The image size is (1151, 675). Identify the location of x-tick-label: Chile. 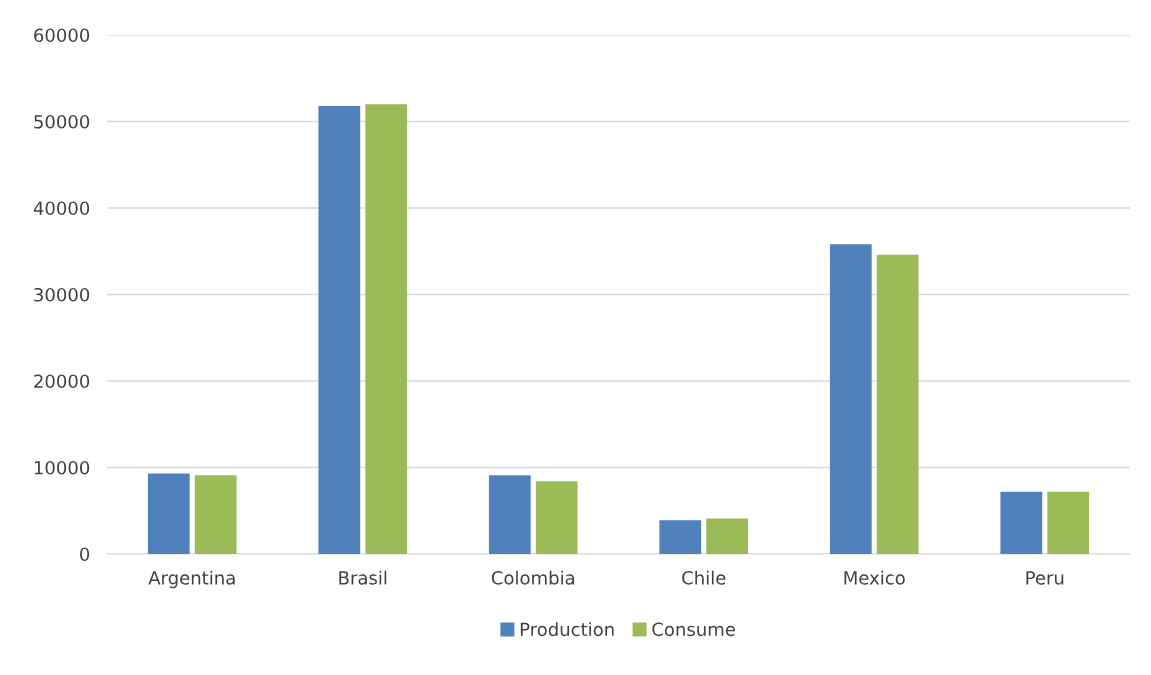
(704, 577).